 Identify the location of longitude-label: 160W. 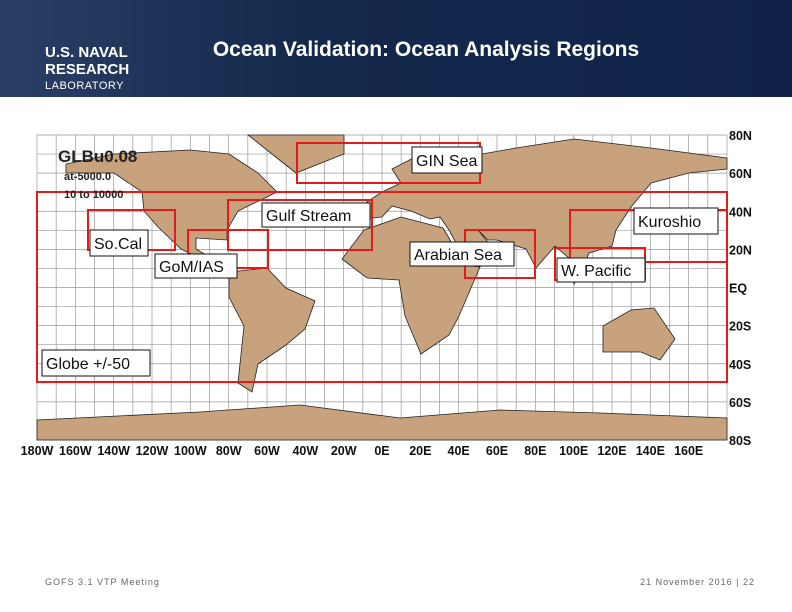
(75, 451).